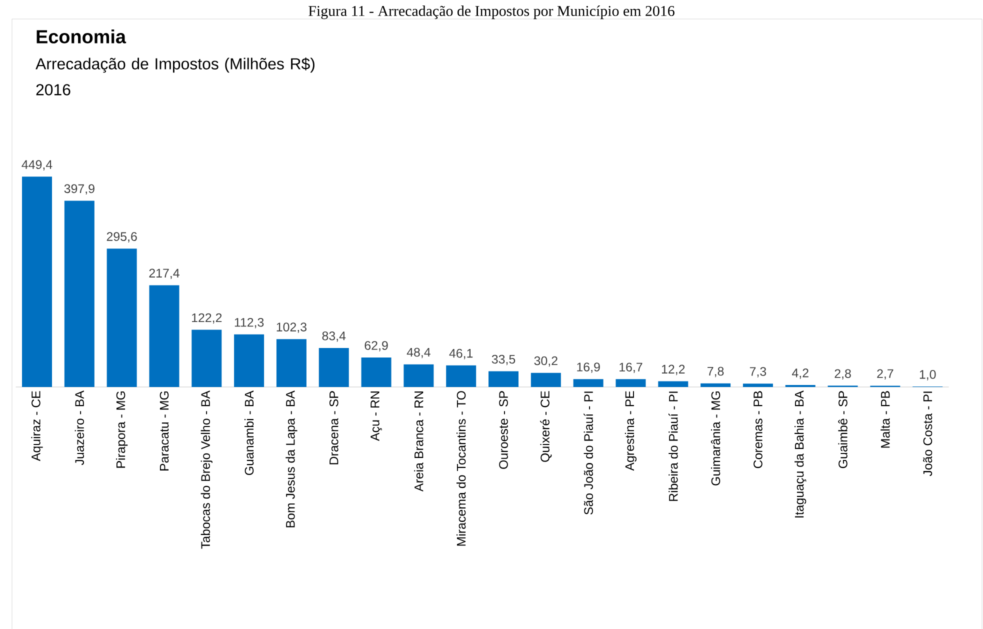 The image size is (983, 629). What do you see at coordinates (37, 426) in the screenshot?
I see `x-tick-label: Aquiraz - CE` at bounding box center [37, 426].